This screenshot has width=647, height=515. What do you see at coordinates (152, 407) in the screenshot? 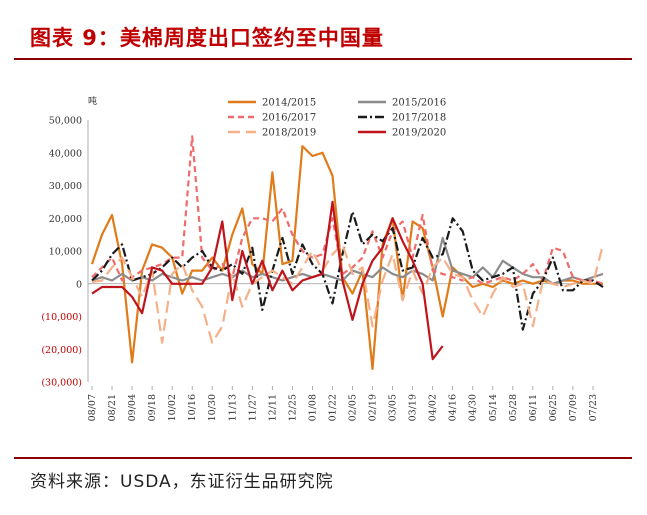
I see `x-tick-label: 09/18` at bounding box center [152, 407].